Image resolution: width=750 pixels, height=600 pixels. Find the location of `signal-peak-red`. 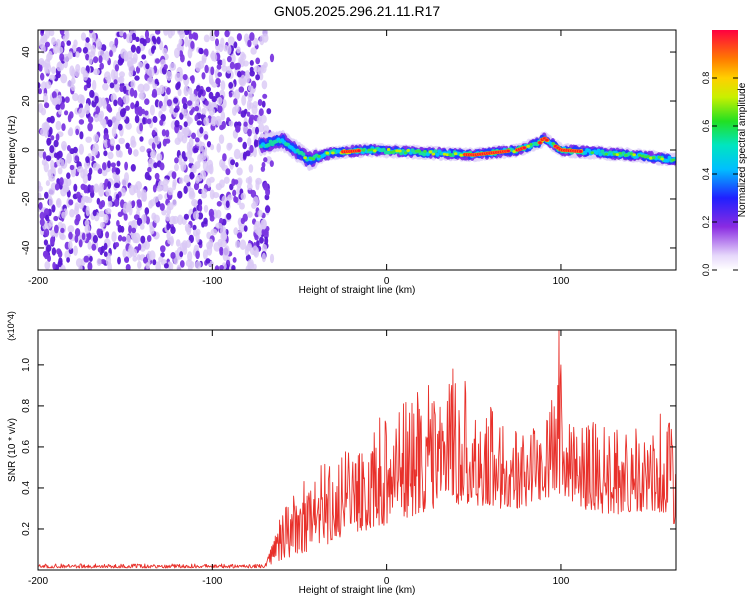

signal-peak-red is located at coordinates (540, 143).